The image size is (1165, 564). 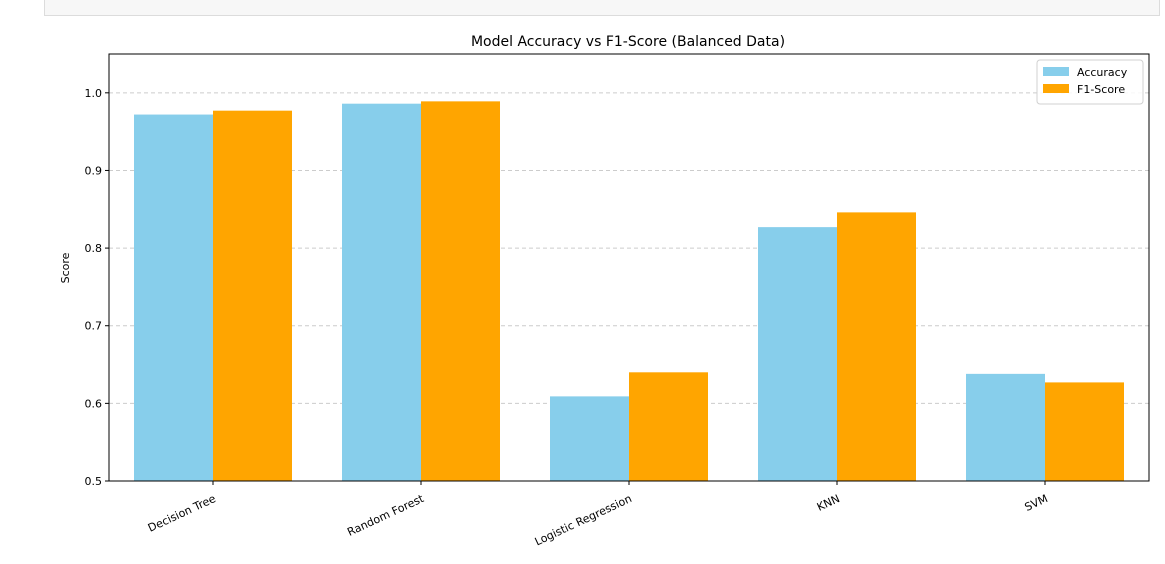 I want to click on y-axis-label: Score, so click(x=65, y=267).